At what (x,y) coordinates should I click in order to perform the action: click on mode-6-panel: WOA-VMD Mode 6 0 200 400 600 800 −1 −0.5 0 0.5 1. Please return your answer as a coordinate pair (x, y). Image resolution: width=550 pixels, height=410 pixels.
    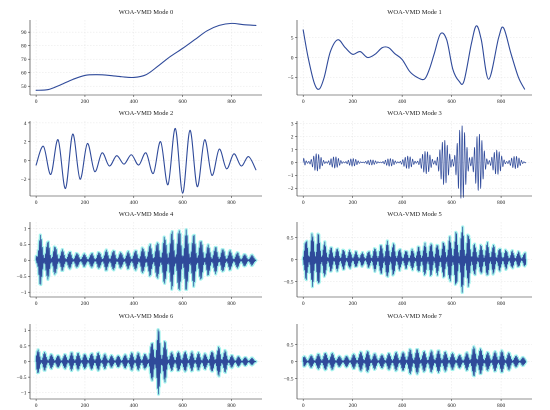
    Looking at the image, I should click on (139, 361).